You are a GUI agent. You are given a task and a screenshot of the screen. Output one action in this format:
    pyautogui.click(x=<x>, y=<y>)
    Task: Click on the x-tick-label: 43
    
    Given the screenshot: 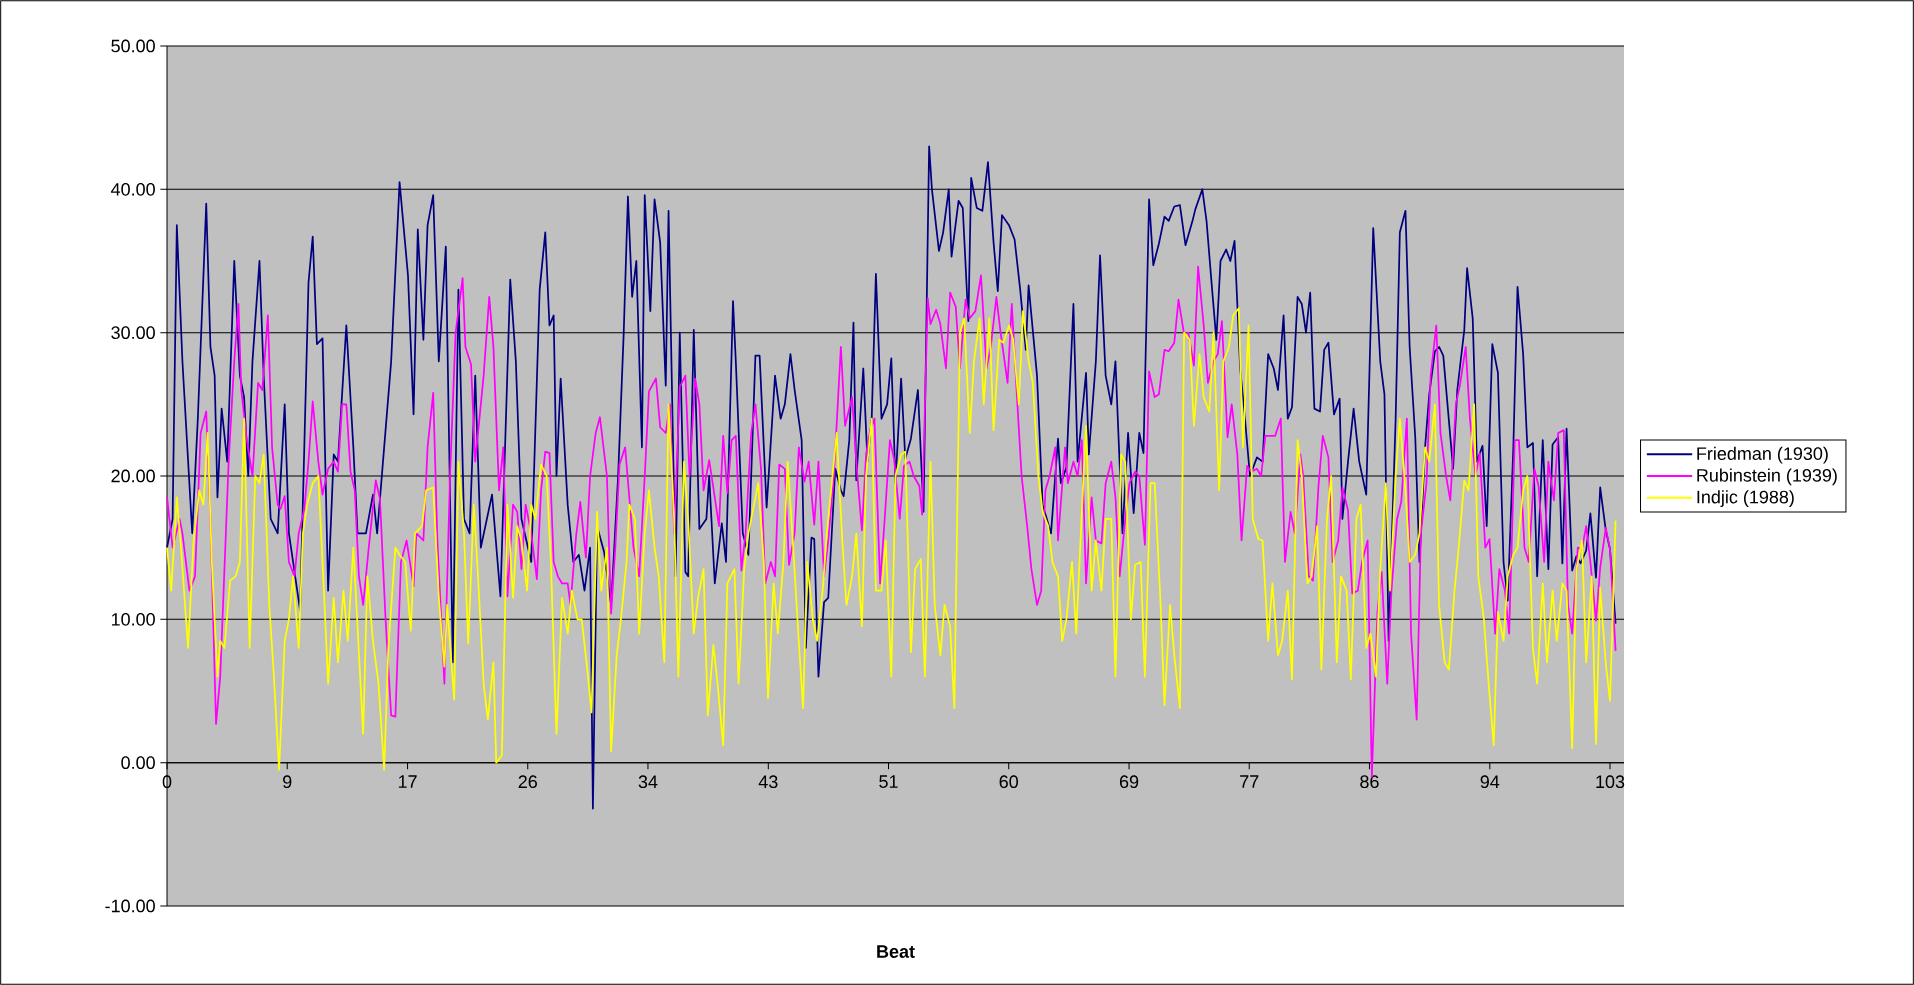 What is the action you would take?
    pyautogui.click(x=768, y=782)
    